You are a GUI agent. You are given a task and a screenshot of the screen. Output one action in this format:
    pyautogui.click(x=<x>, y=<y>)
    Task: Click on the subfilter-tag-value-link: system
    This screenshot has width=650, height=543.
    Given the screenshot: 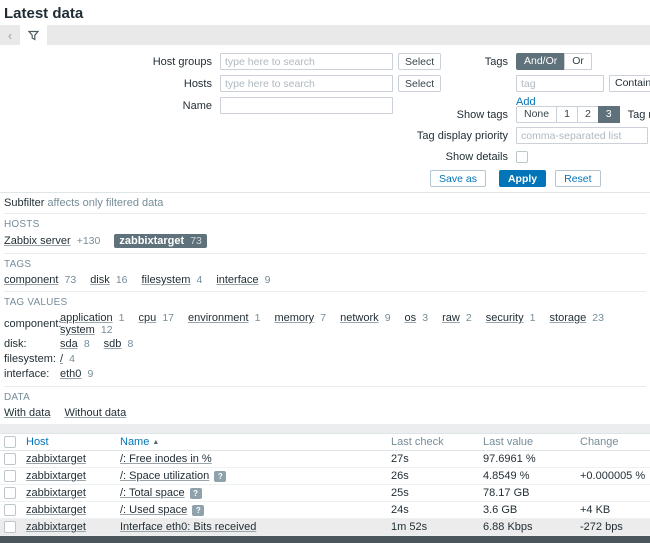 What is the action you would take?
    pyautogui.click(x=77, y=330)
    